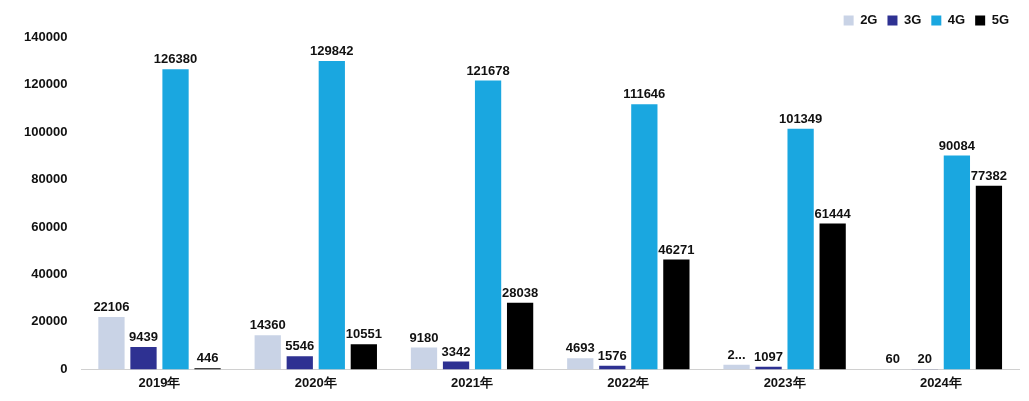 The image size is (1029, 401). What do you see at coordinates (676, 249) in the screenshot?
I see `data-label: 46271` at bounding box center [676, 249].